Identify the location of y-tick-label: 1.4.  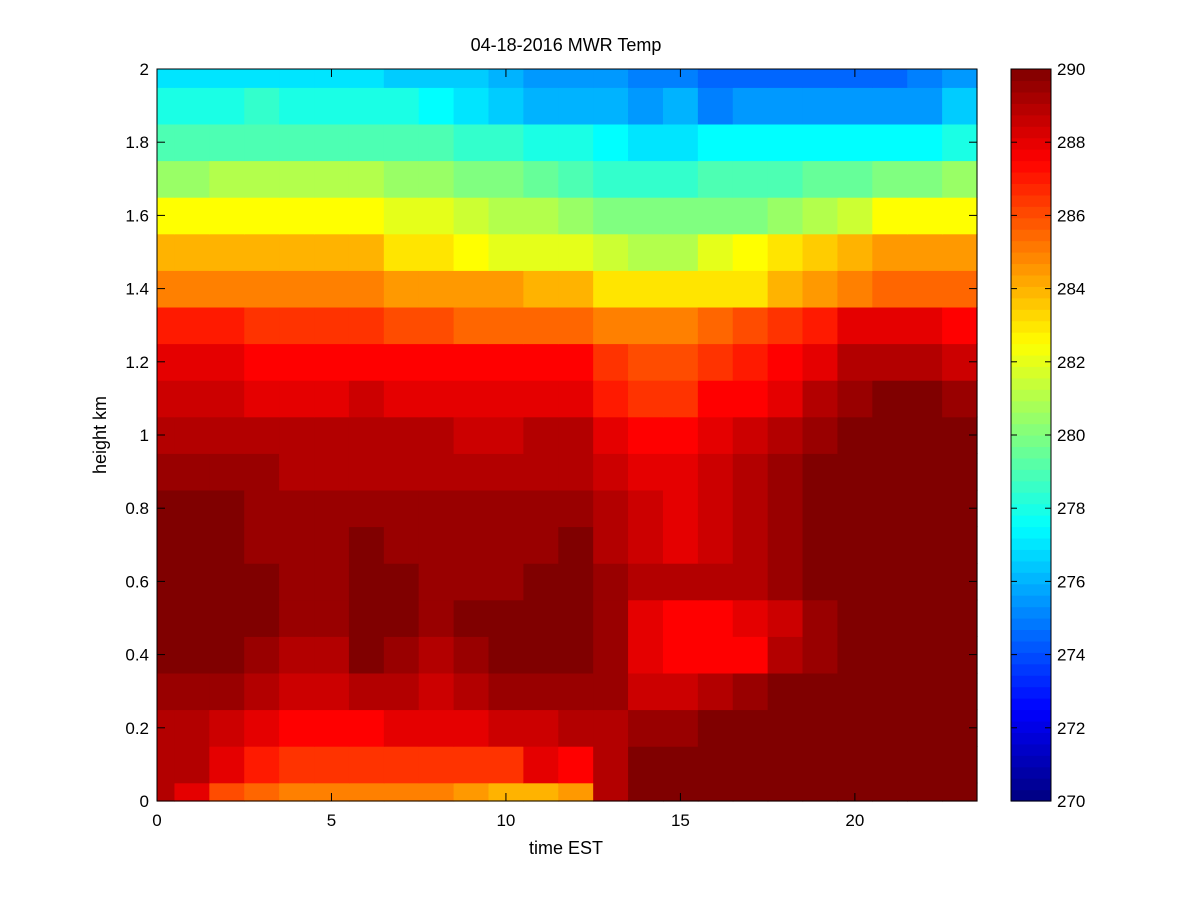
(137, 289).